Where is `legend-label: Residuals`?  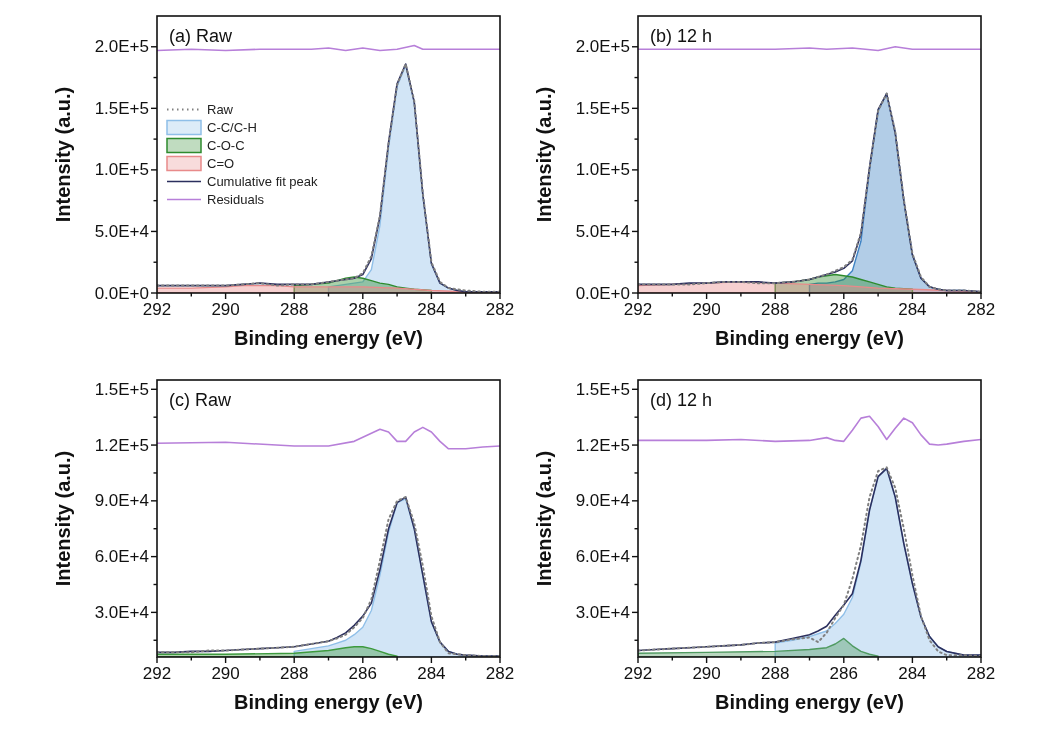 legend-label: Residuals is located at coordinates (236, 199).